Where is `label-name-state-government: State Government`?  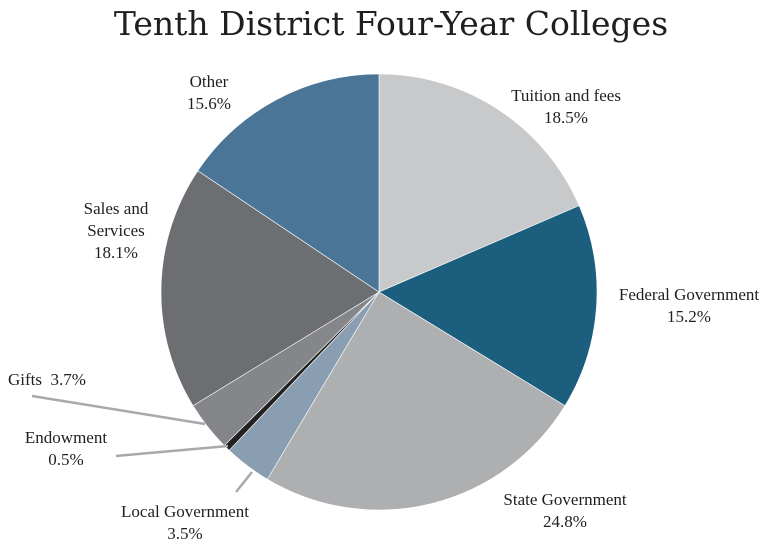
label-name-state-government: State Government is located at coordinates (564, 499).